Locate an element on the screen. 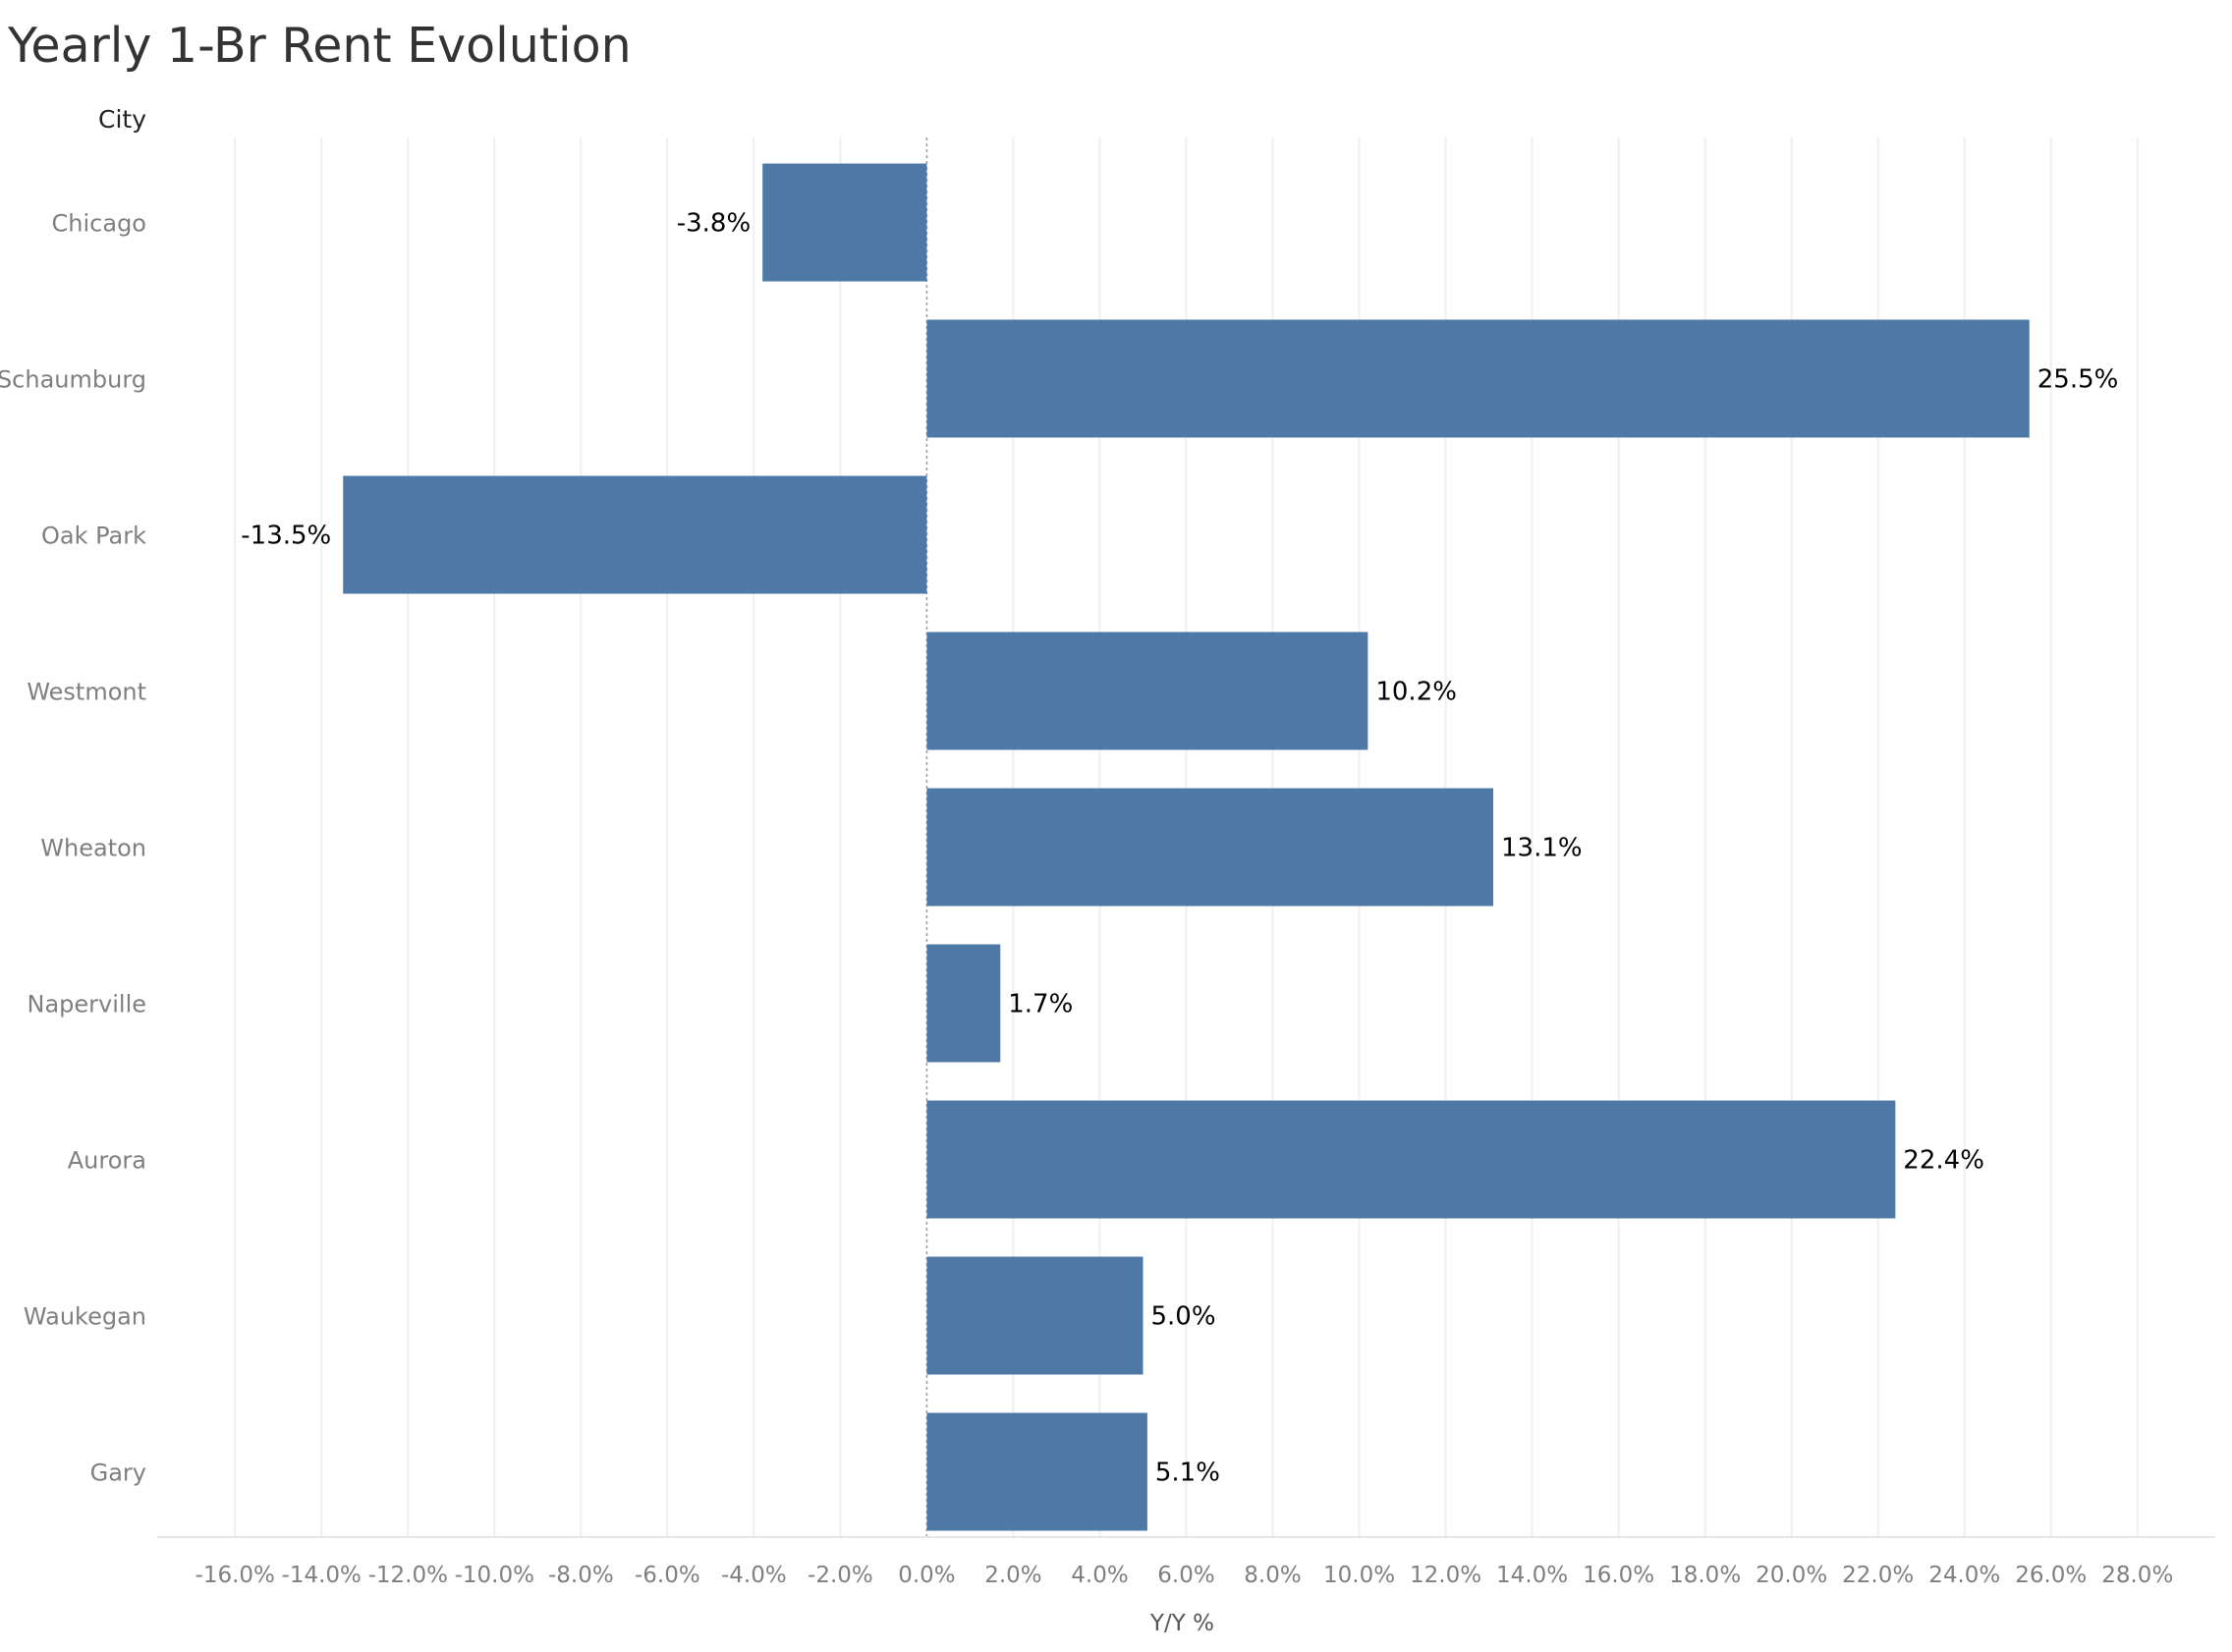 This screenshot has width=2232, height=1652. x-tick-label: 0.0% is located at coordinates (927, 1575).